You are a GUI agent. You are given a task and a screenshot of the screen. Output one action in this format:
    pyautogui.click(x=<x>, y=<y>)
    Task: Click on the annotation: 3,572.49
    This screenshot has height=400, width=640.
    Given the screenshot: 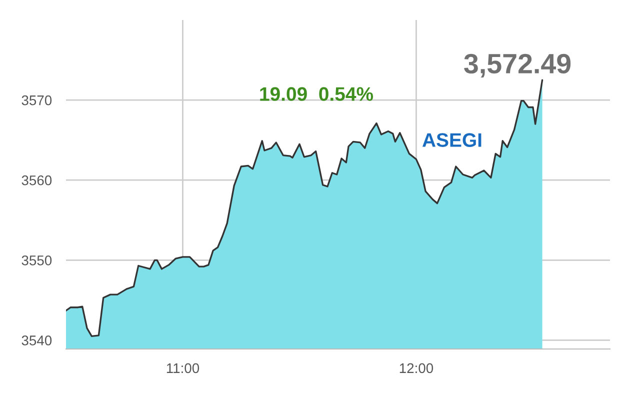 What is the action you would take?
    pyautogui.click(x=517, y=66)
    